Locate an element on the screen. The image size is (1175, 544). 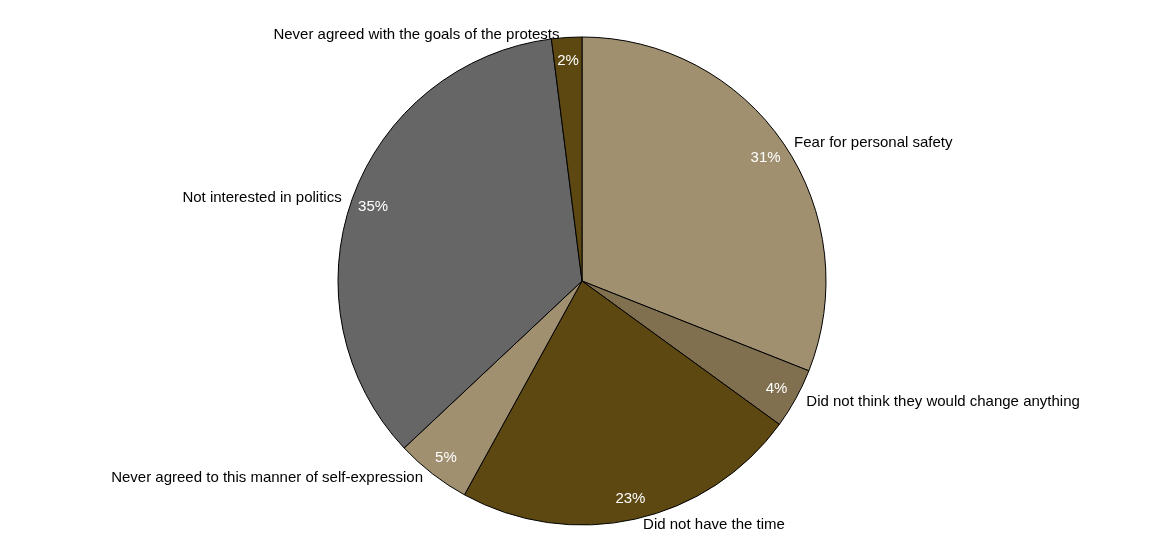
data-label: 31% is located at coordinates (765, 156).